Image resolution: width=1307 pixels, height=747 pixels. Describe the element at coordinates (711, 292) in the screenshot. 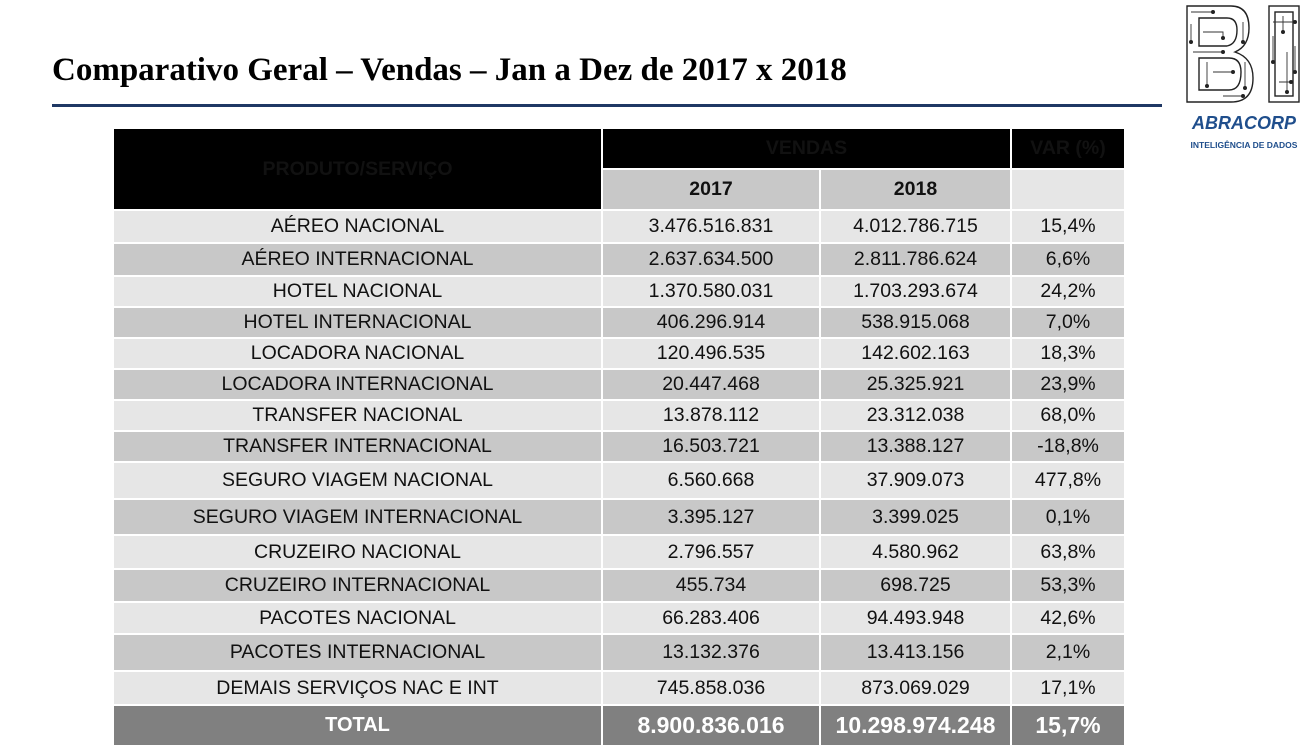

I see `sales-2017-cell: 1.370.580.031` at that location.